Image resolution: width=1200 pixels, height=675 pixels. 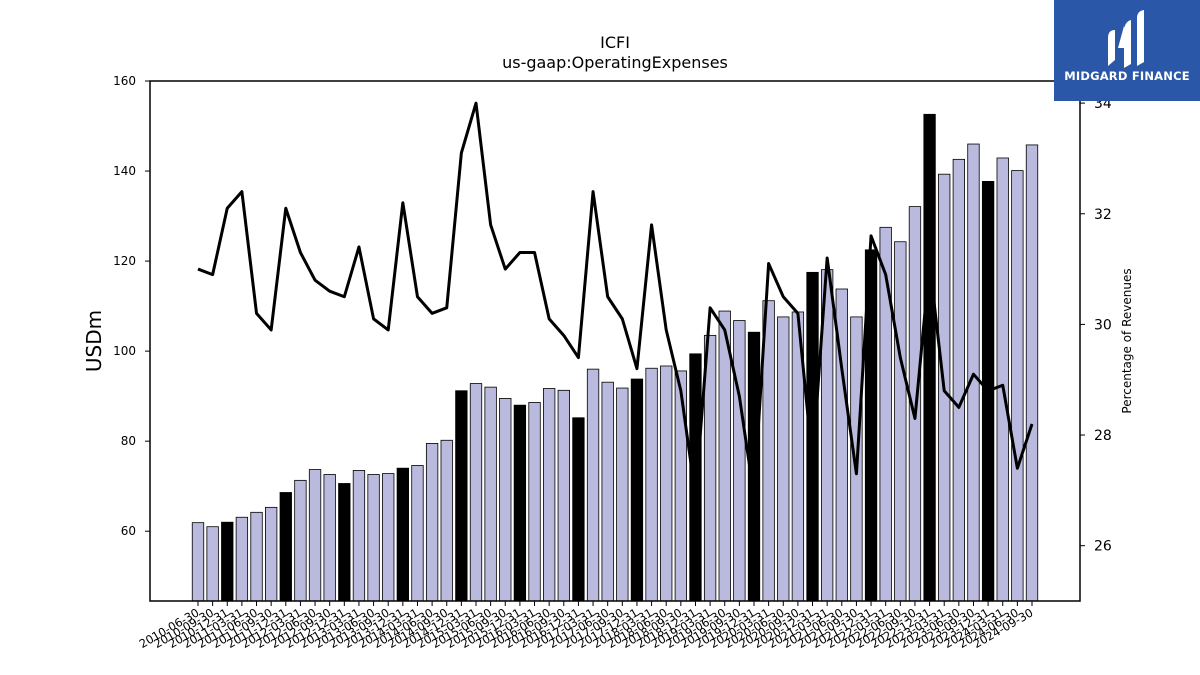 I want to click on logo-mark-icon, so click(x=1126, y=39).